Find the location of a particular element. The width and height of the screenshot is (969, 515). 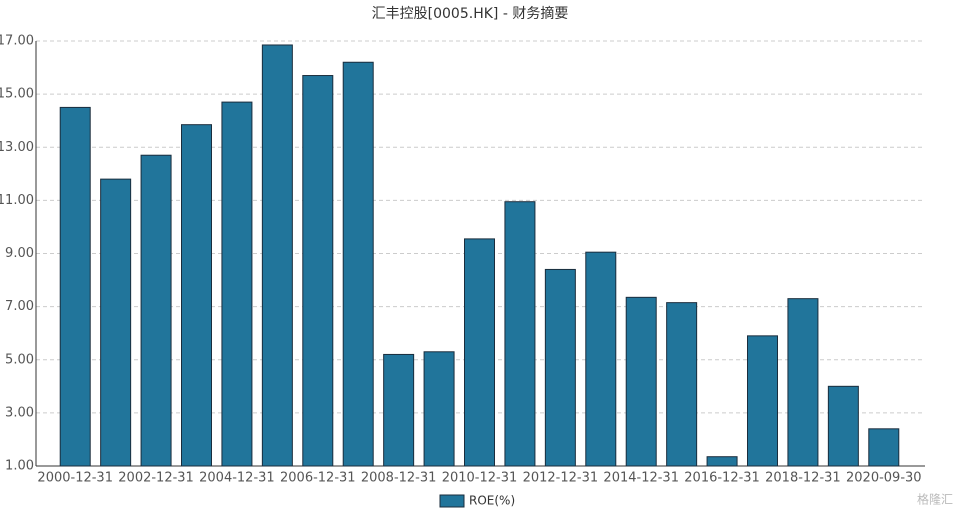

legend-label: ROE(%) is located at coordinates (492, 501).